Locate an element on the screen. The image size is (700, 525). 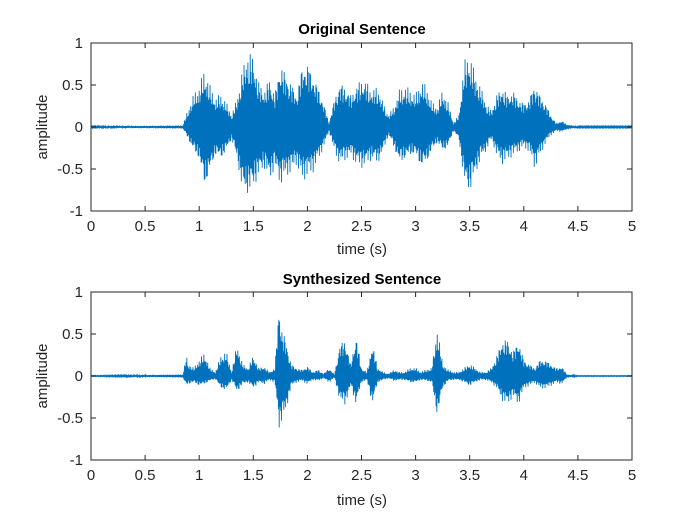
synthesized-xtick-label: 1.5 is located at coordinates (253, 475).